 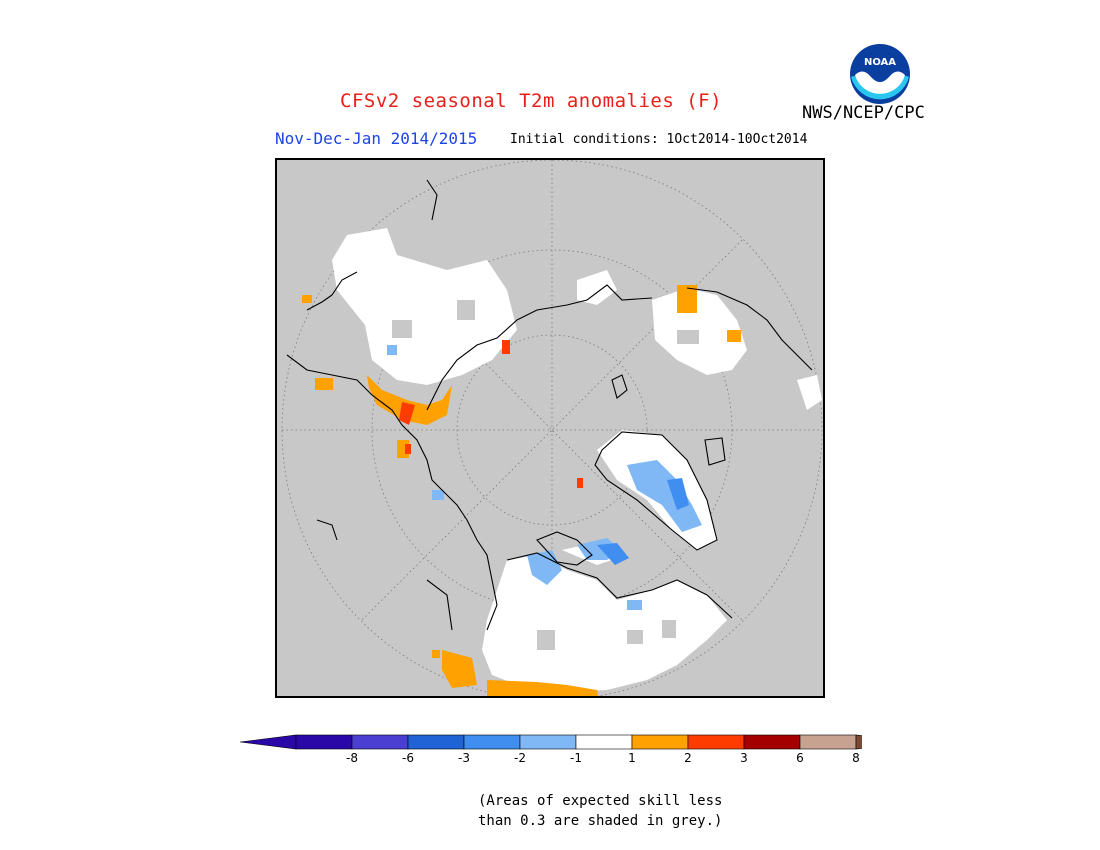 What do you see at coordinates (880, 74) in the screenshot?
I see `noaa-logo: NOAA` at bounding box center [880, 74].